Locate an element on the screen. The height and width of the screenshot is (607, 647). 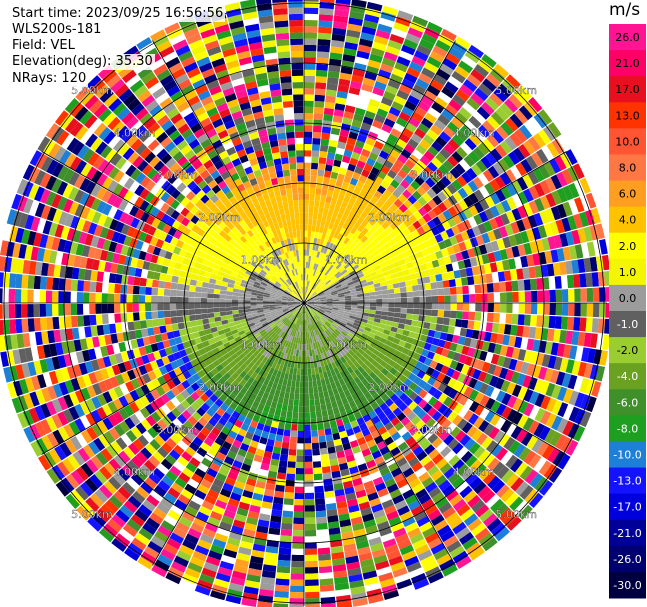
start-time-text: Start time: 2023/09/25 16:56:56 is located at coordinates (118, 14).